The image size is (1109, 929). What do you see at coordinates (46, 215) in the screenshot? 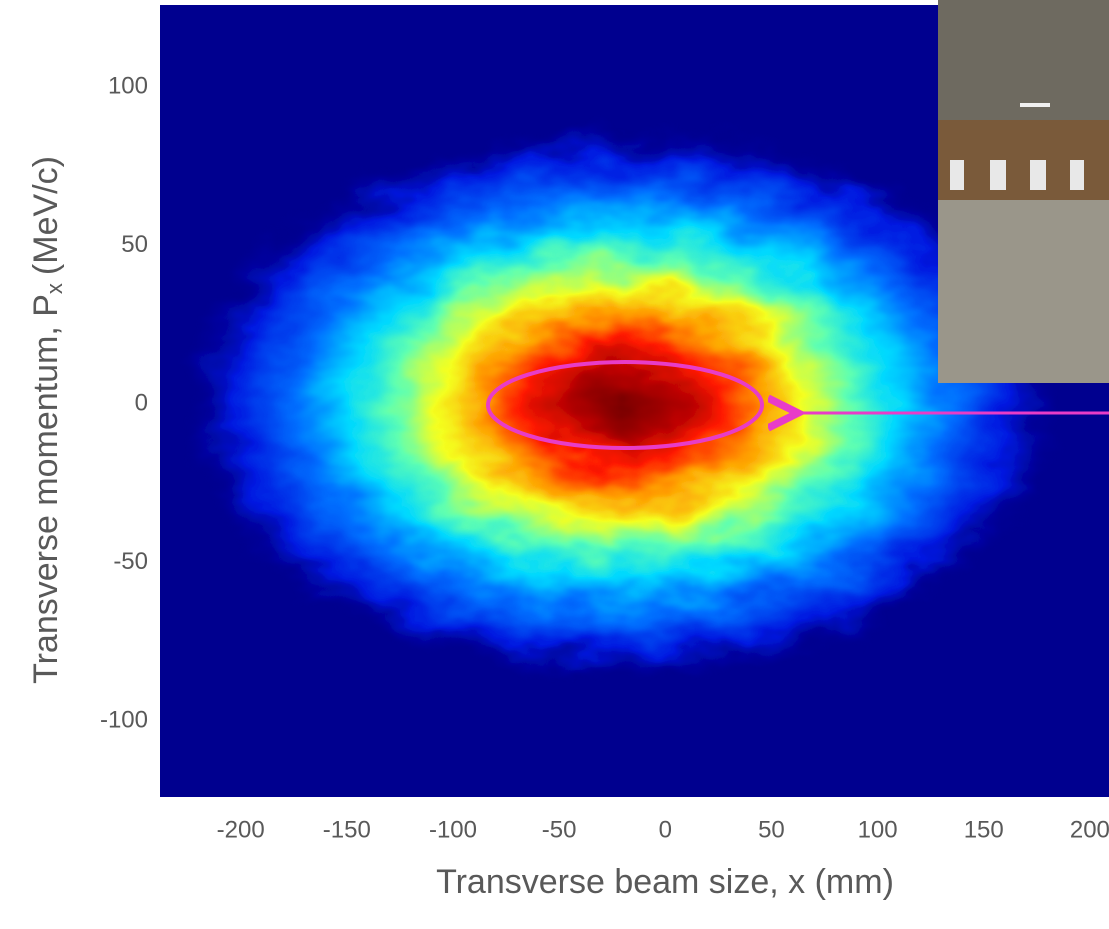
I see `y-axis-label-suffix: (MeV/c)` at bounding box center [46, 215].